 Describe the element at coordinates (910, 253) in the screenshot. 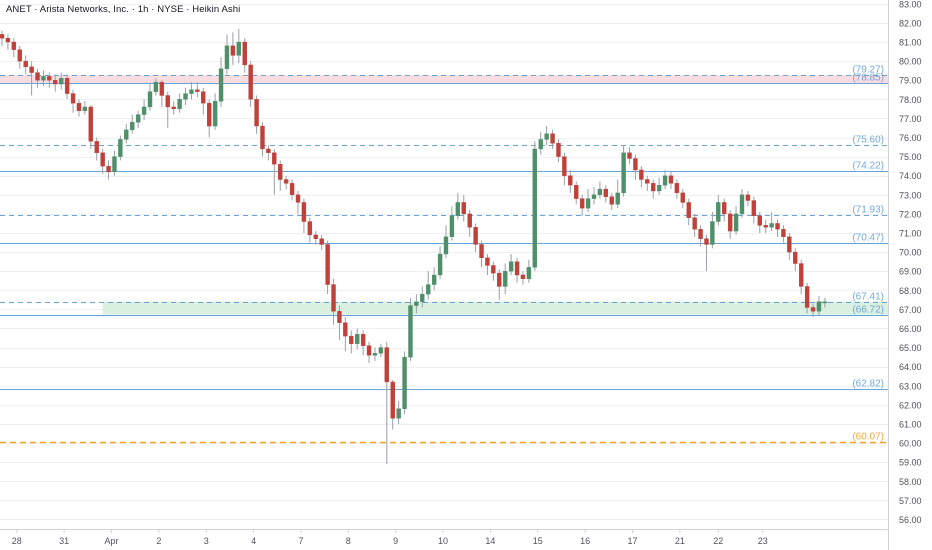

I see `price-tick-label: 70.00` at that location.